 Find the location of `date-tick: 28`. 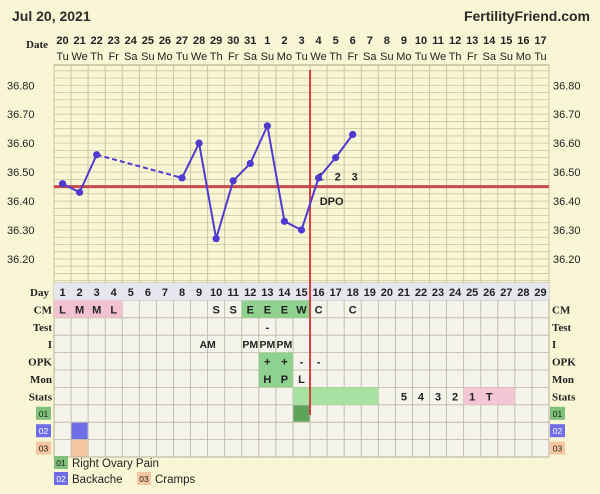

date-tick: 28 is located at coordinates (199, 41).